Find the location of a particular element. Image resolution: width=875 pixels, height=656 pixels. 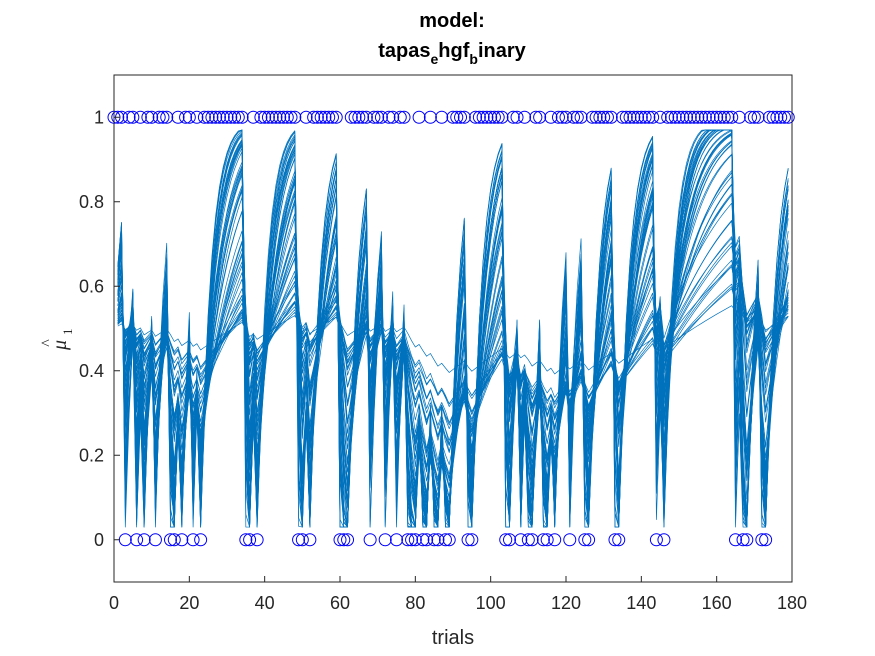

y-tick-label: 0.6 is located at coordinates (91, 286).